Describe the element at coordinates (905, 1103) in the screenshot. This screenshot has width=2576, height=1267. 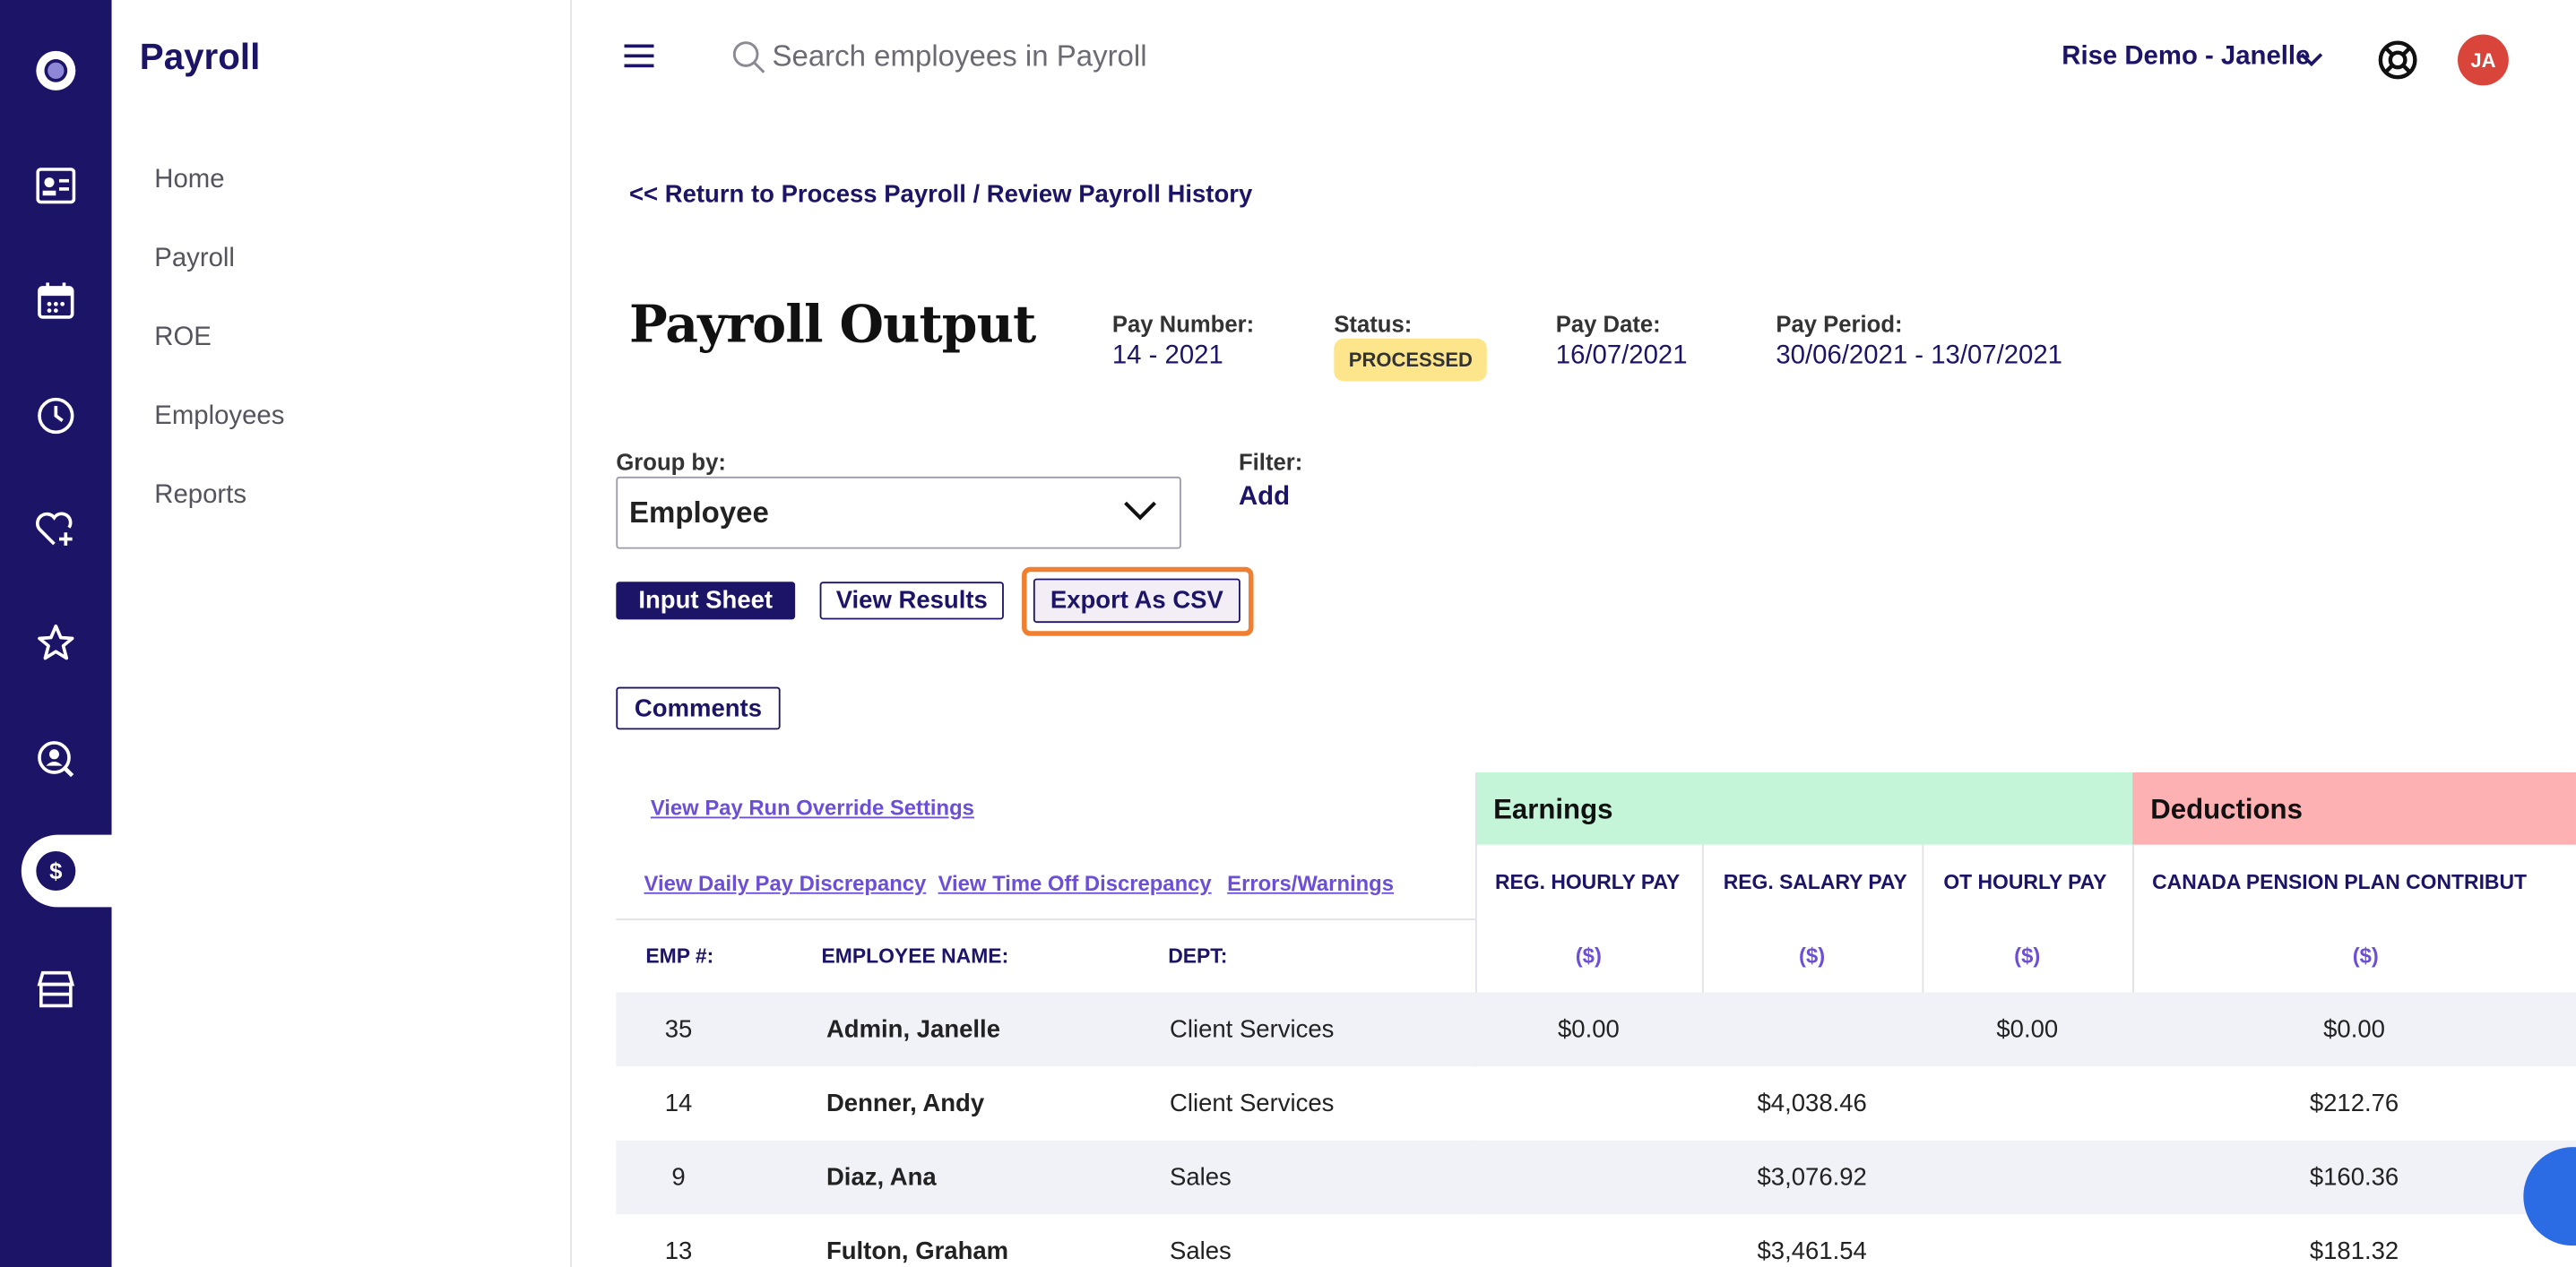
I see `cell-employee-name: Denner, Andy` at that location.